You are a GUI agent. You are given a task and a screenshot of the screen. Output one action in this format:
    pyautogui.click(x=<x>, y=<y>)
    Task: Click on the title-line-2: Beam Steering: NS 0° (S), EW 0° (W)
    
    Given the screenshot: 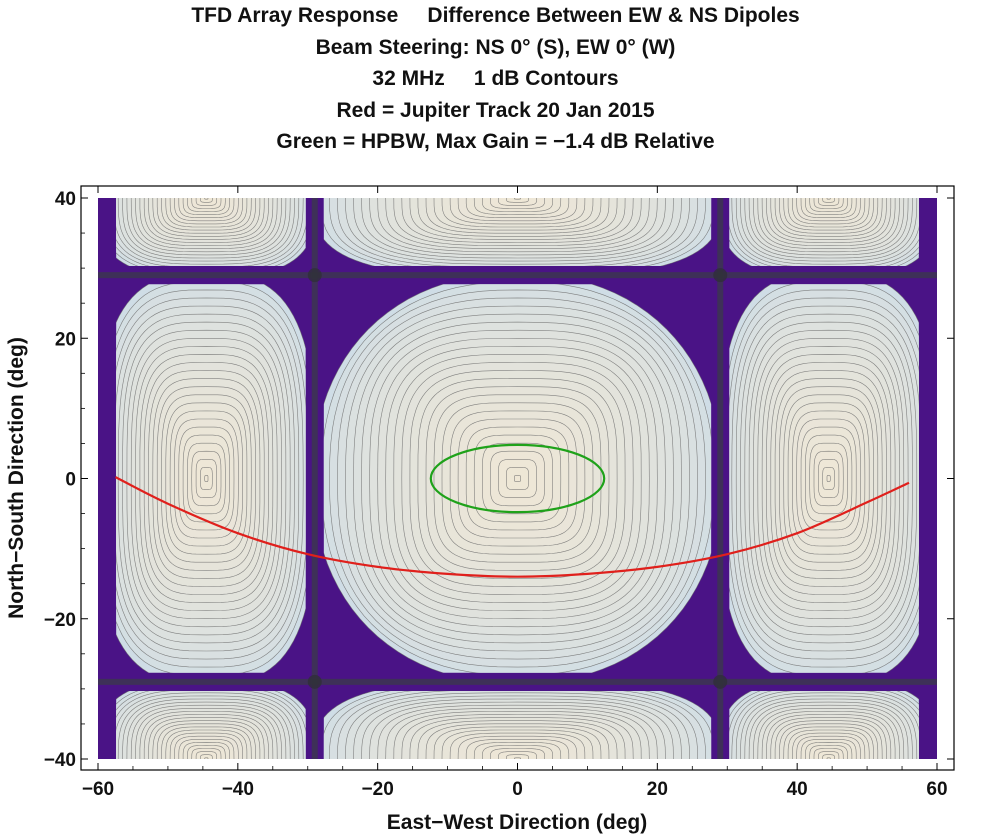 What is the action you would take?
    pyautogui.click(x=495, y=47)
    